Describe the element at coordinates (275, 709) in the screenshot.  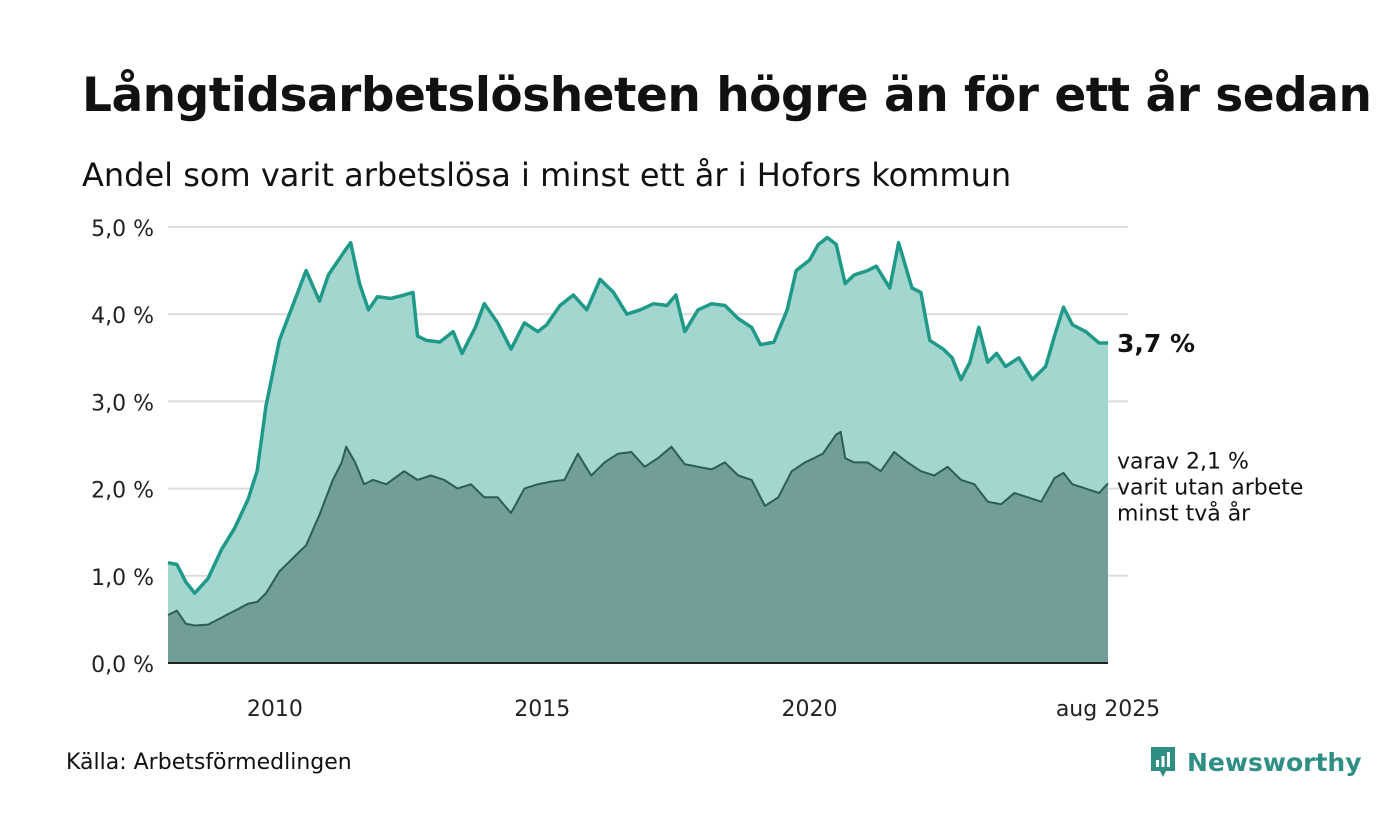
I see `x-tick-label: 2010` at that location.